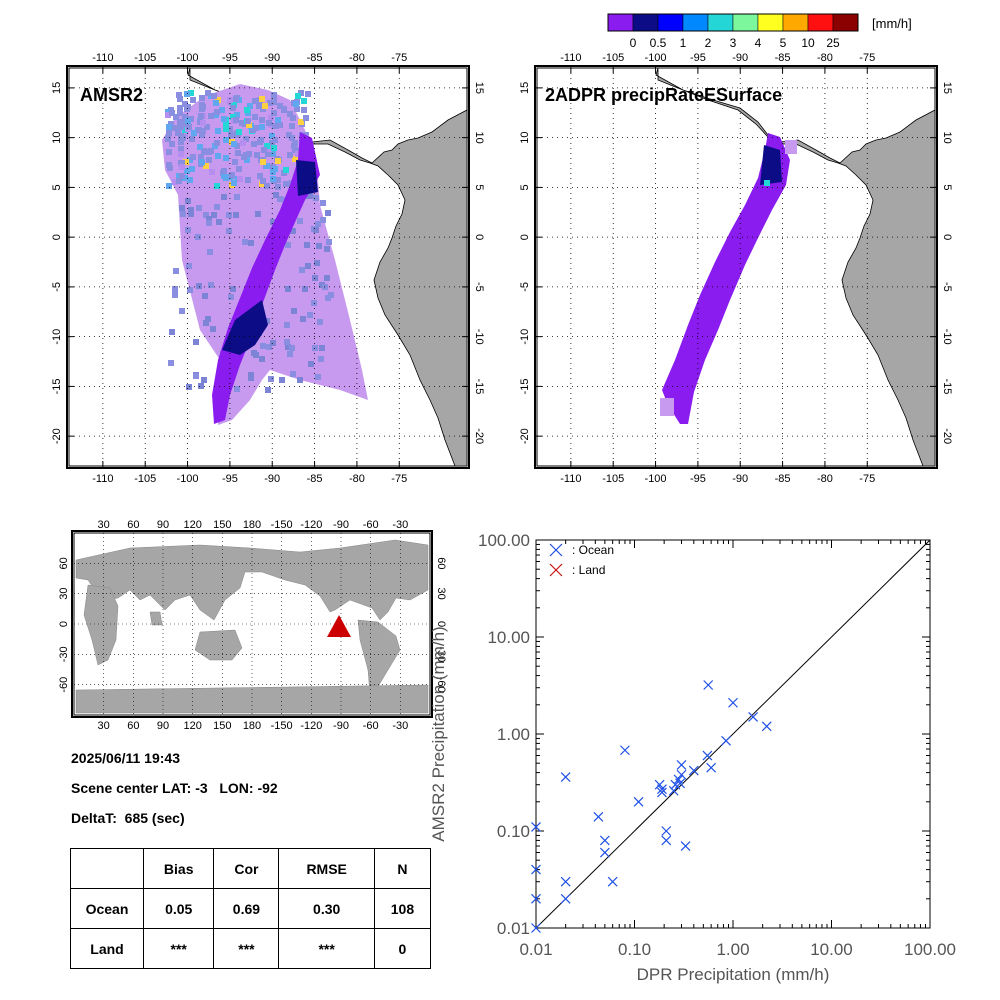  I want to click on map-lat-label-left: -5, so click(525, 287).